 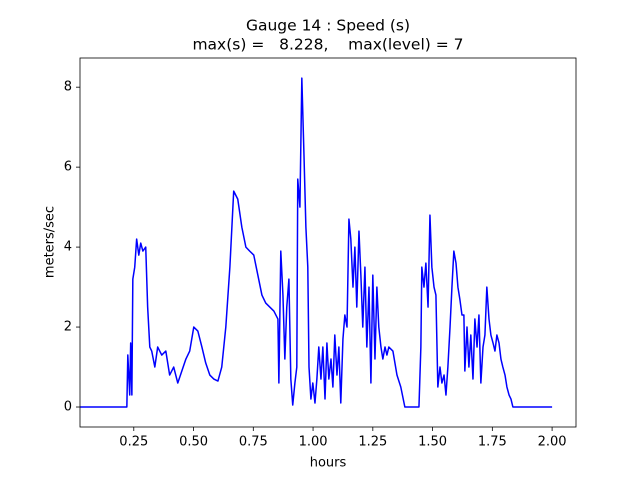 What do you see at coordinates (313, 442) in the screenshot?
I see `x-tick-label: 1.00` at bounding box center [313, 442].